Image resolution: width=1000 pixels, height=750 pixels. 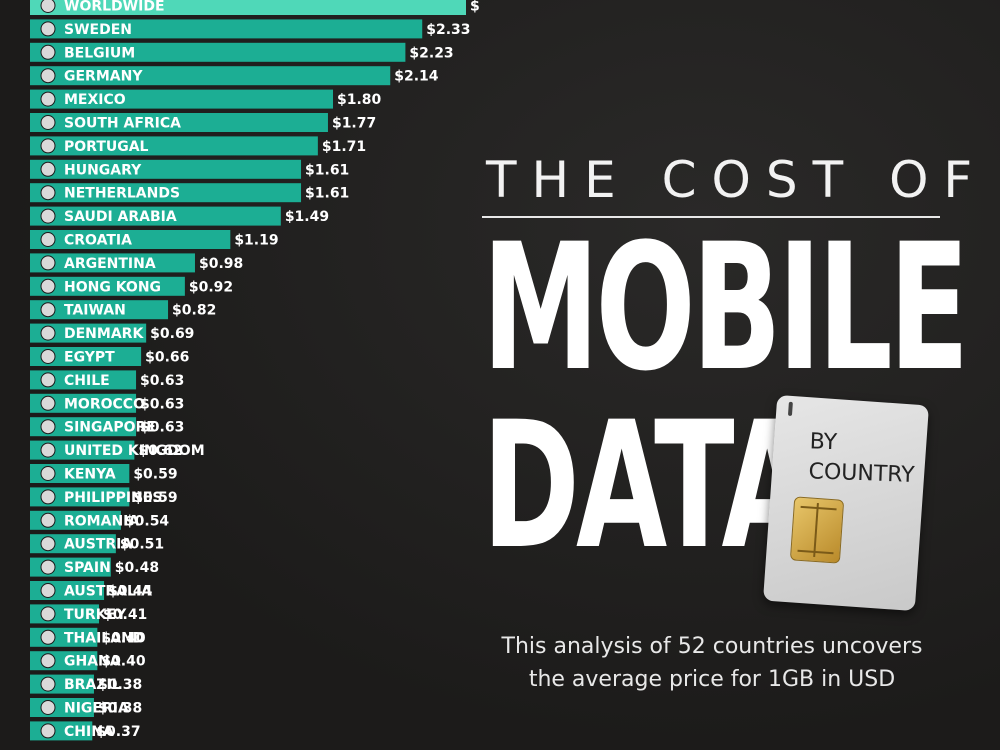 What do you see at coordinates (89, 732) in the screenshot?
I see `category-label: CHINA` at bounding box center [89, 732].